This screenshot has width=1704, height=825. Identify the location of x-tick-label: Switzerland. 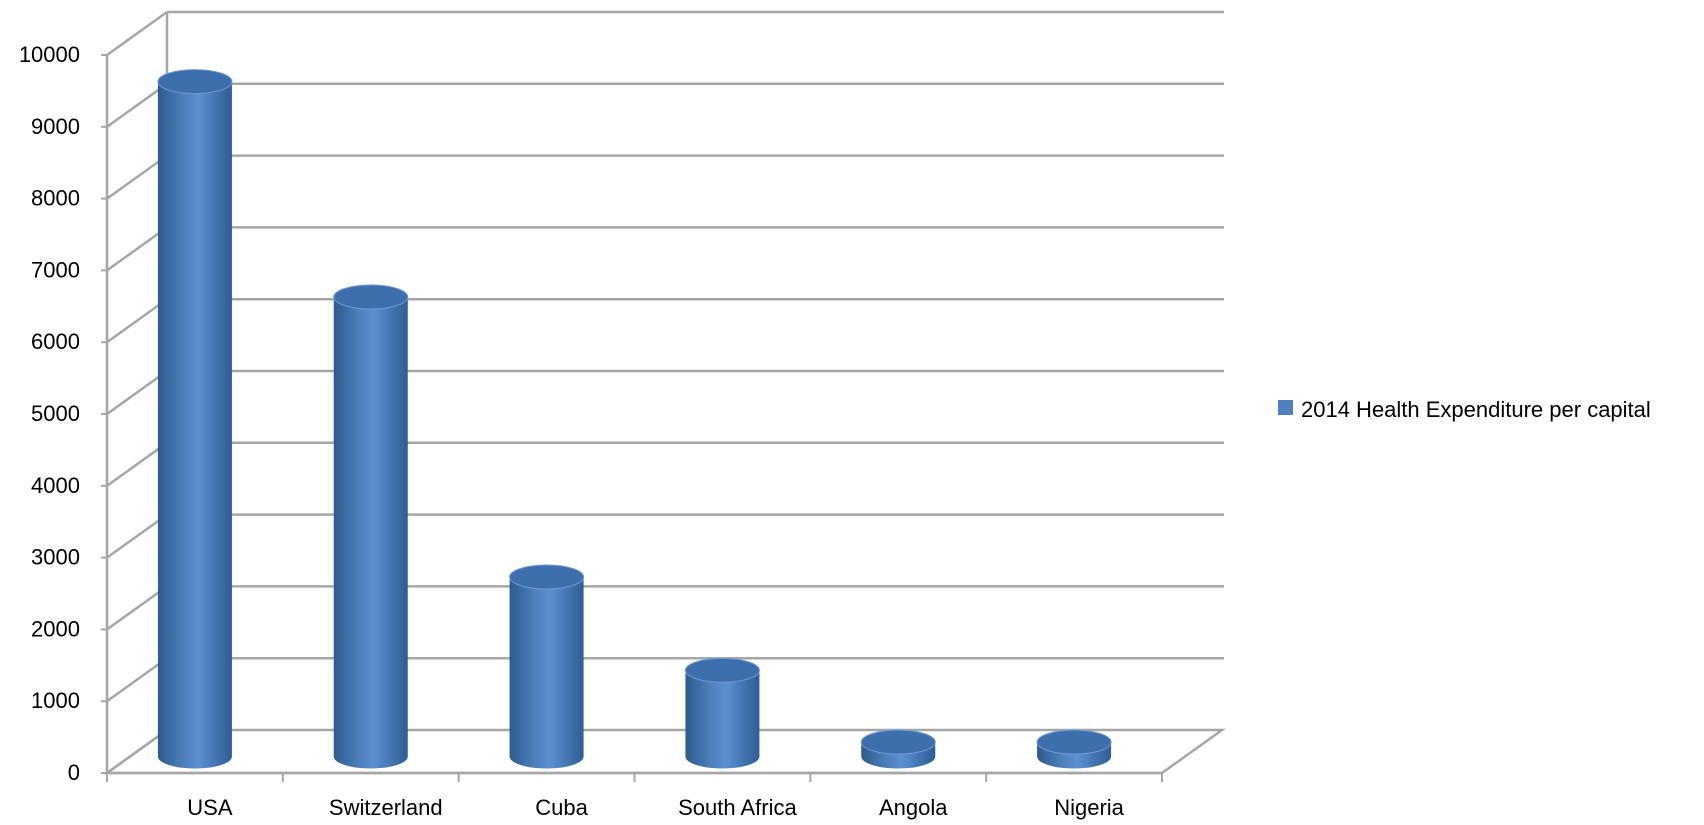
(386, 807).